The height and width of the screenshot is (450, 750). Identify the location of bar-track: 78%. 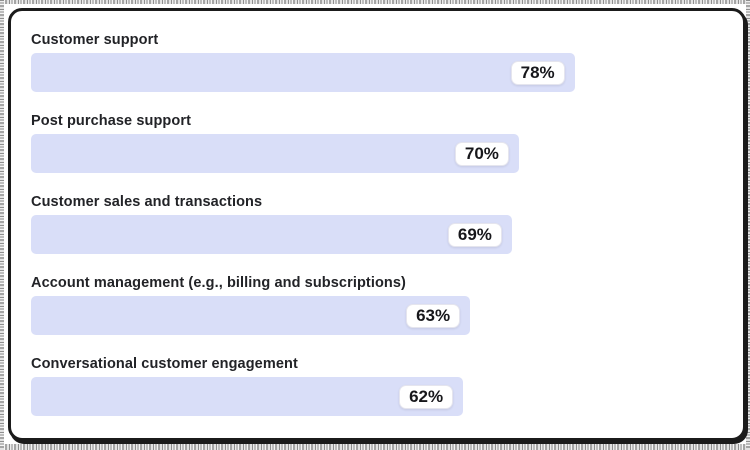
(379, 72).